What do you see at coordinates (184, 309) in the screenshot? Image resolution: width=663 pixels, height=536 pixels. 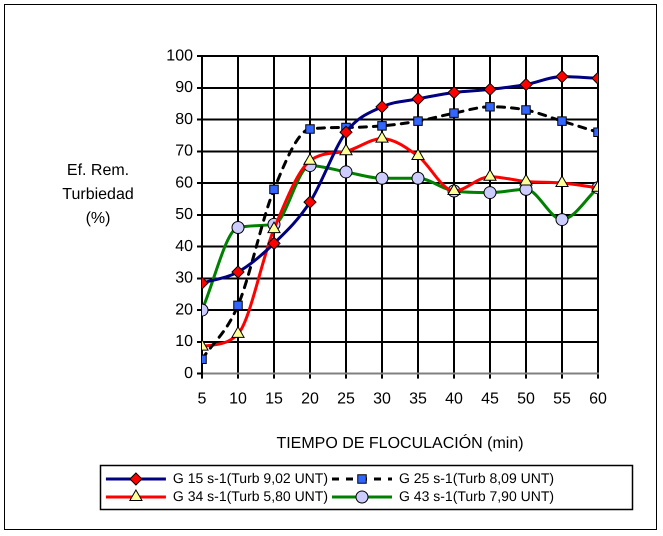 I see `y-tick-label: 20` at bounding box center [184, 309].